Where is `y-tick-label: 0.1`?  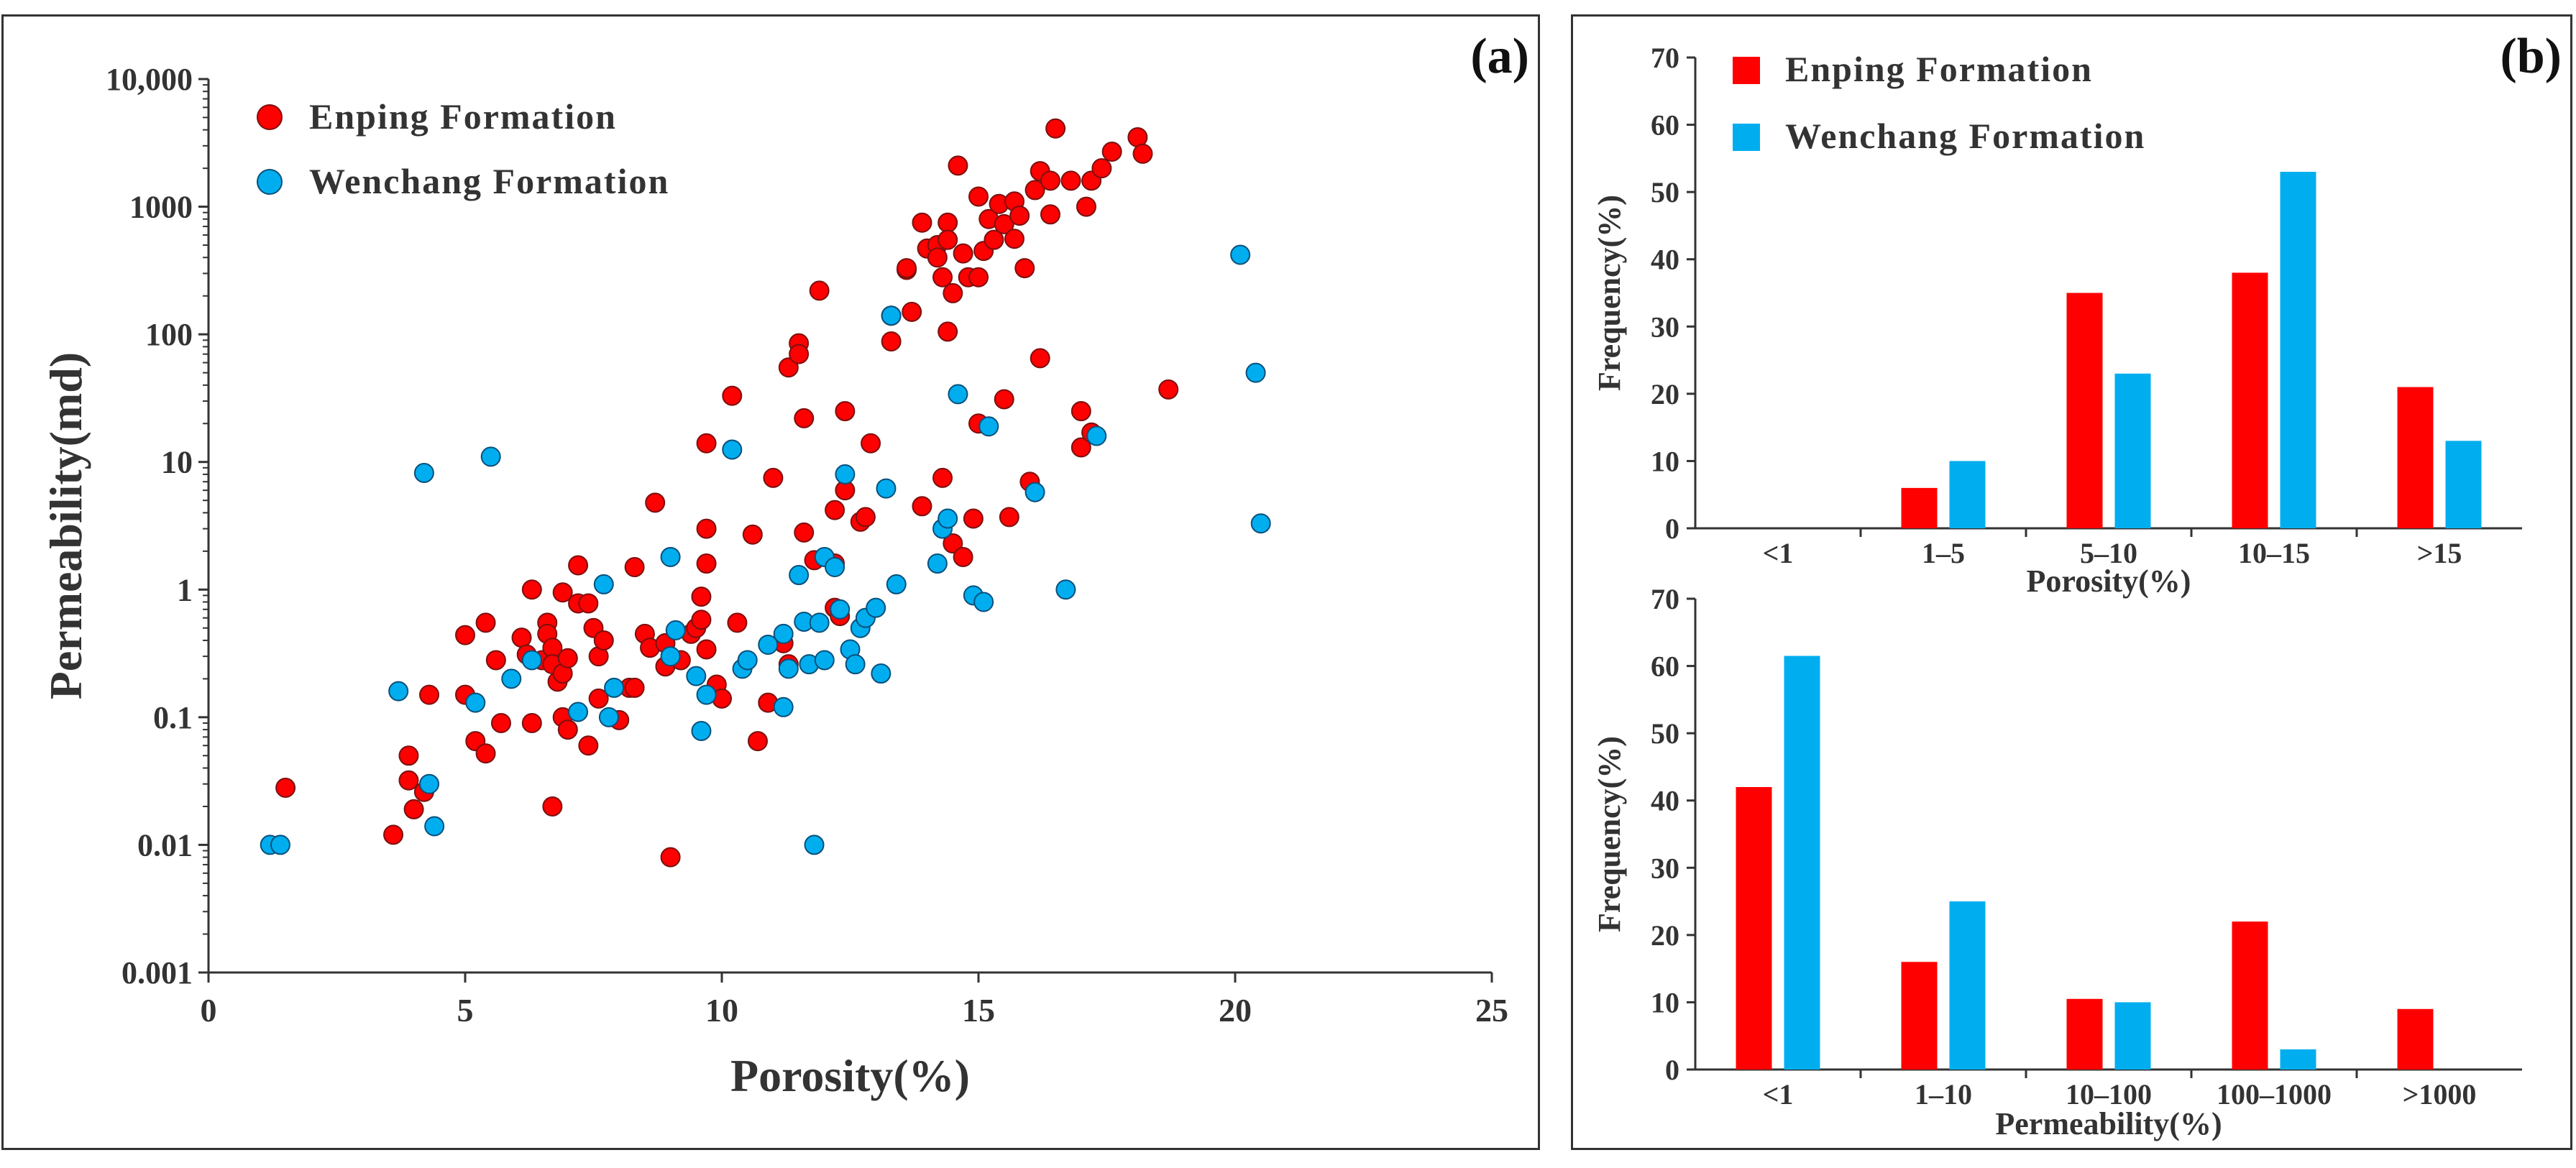
y-tick-label: 0.1 is located at coordinates (173, 717).